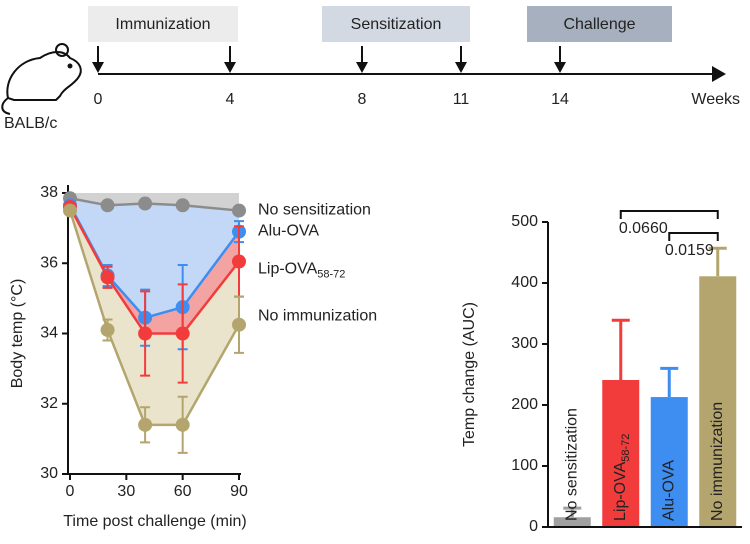 This screenshot has height=544, width=750. I want to click on week-label: 8, so click(362, 99).